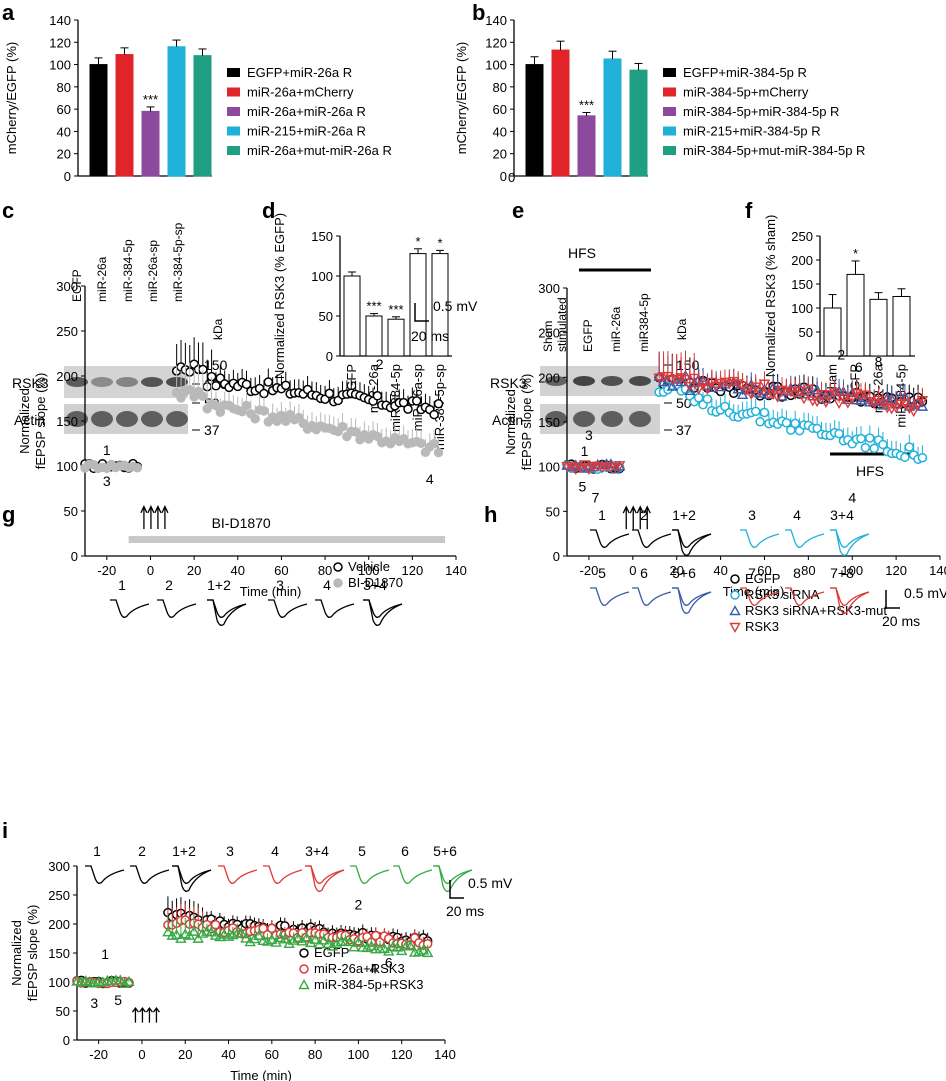 The height and width of the screenshot is (1081, 946). I want to click on chart-i-y-tick-label: 250, so click(59, 895).